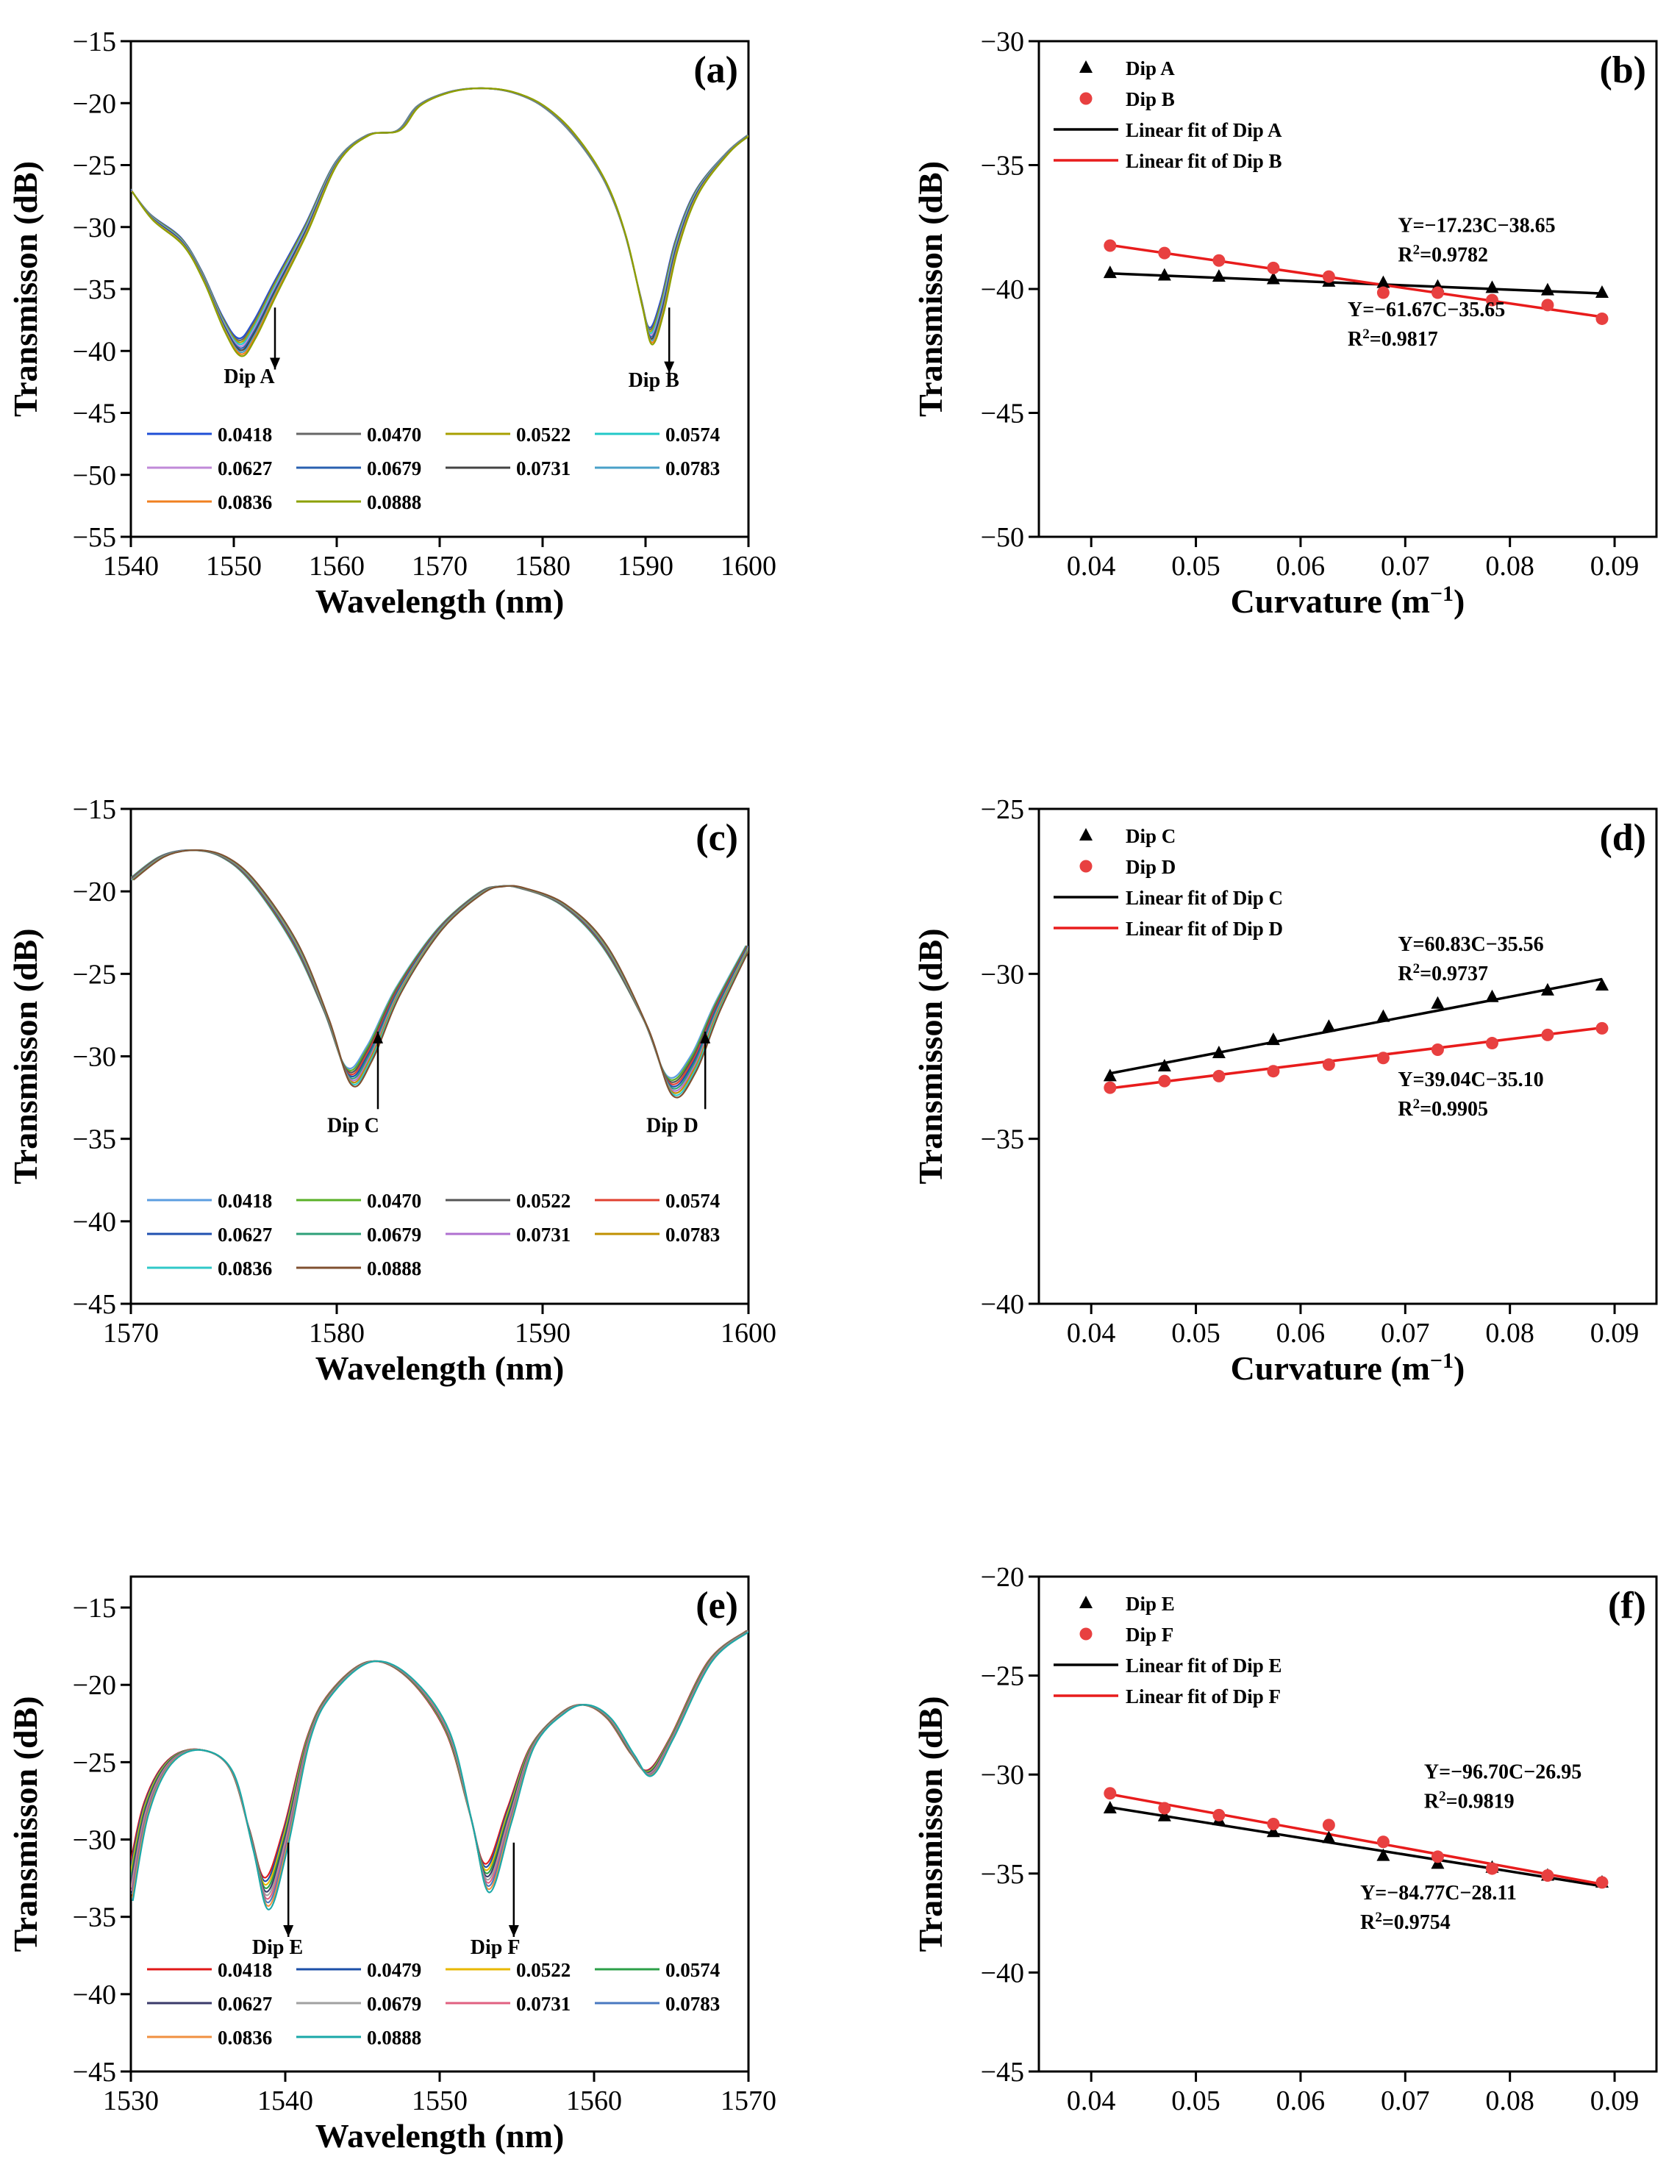 The image size is (1680, 2184). Describe the element at coordinates (94, 1917) in the screenshot. I see `y-tick-label: −35` at that location.